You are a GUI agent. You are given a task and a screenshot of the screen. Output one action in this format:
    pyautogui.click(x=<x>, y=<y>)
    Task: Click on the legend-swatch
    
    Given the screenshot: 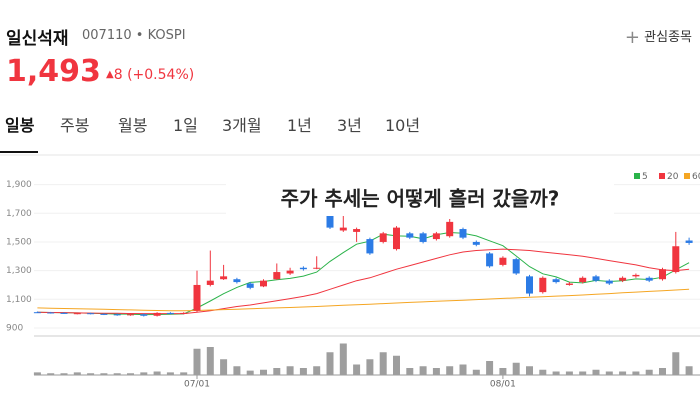 What is the action you would take?
    pyautogui.click(x=637, y=176)
    